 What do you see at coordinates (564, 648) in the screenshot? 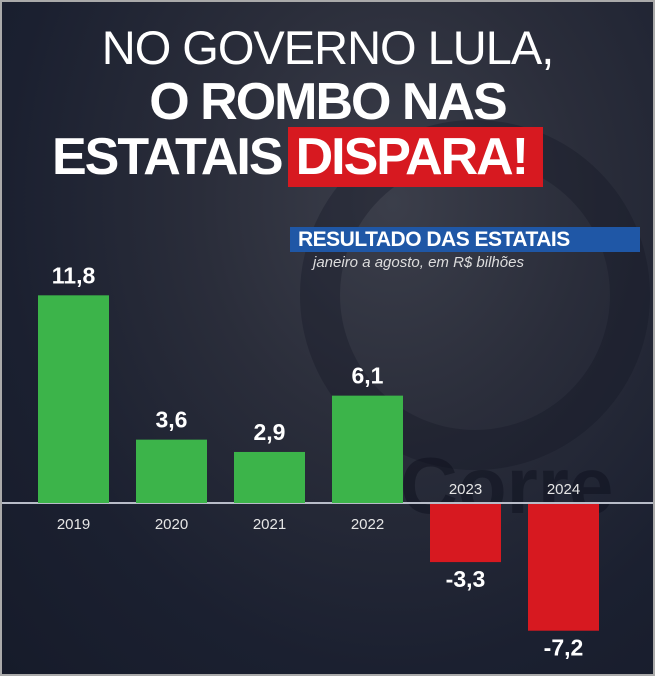
I see `value-label-2024: -7,2` at bounding box center [564, 648].